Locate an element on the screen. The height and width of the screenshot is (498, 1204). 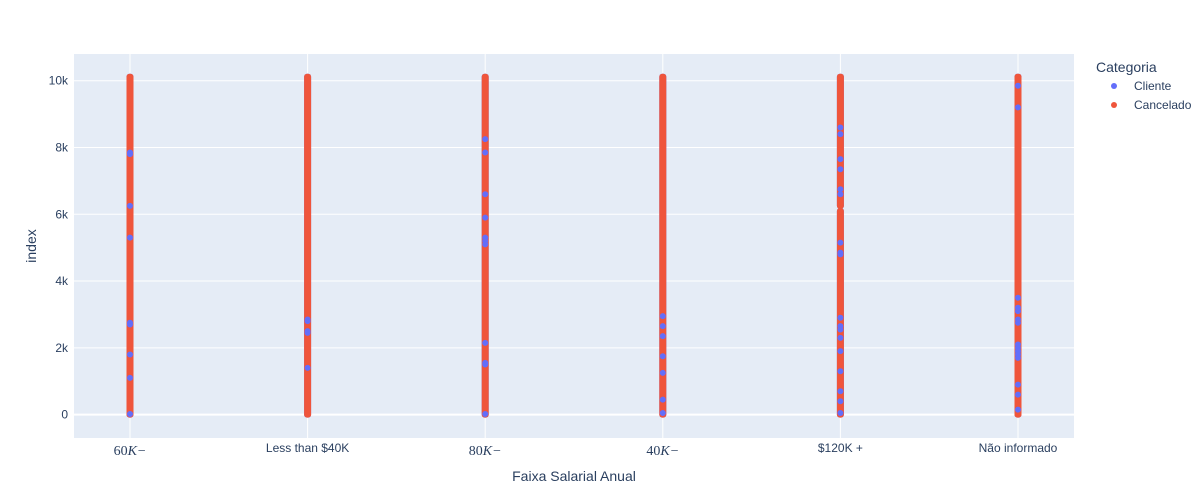
x-tick-label: Less than $40K is located at coordinates (307, 448).